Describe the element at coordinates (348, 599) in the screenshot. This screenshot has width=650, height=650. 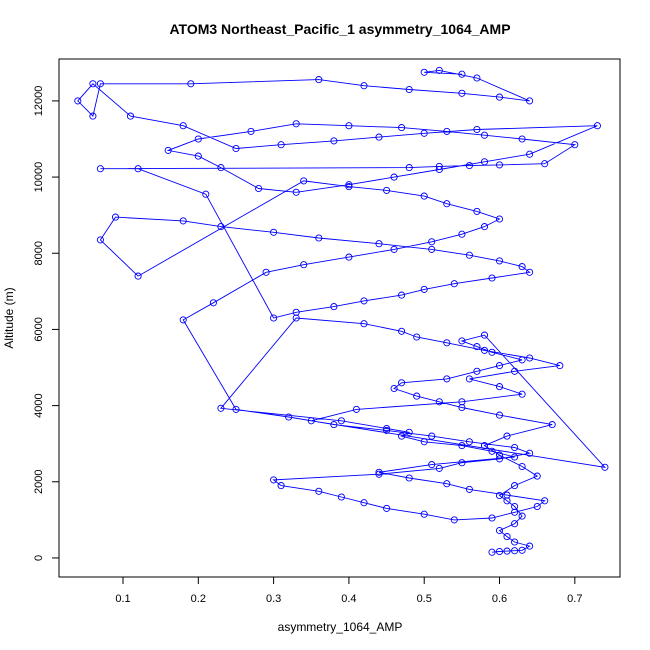
I see `x-tick-label: 0.4` at that location.